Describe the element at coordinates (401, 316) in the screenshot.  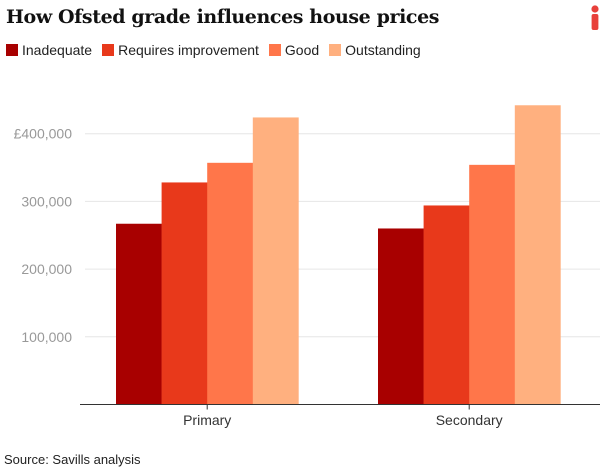
I see `bar-secondary-inadequate` at that location.